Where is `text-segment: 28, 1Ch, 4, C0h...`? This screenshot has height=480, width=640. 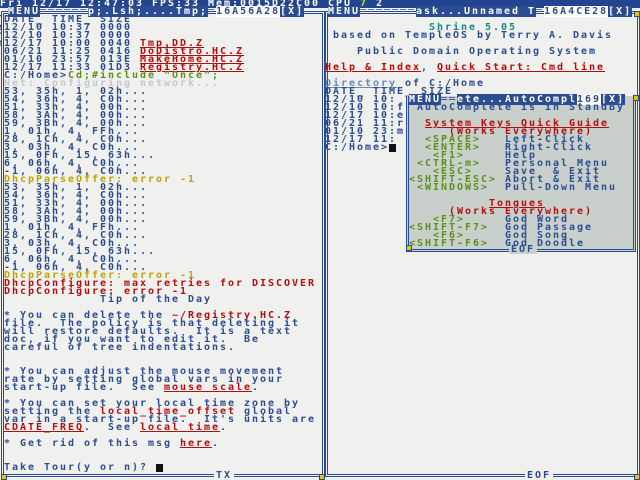 text-segment: 28, 1Ch, 4, C0h... is located at coordinates (74, 139).